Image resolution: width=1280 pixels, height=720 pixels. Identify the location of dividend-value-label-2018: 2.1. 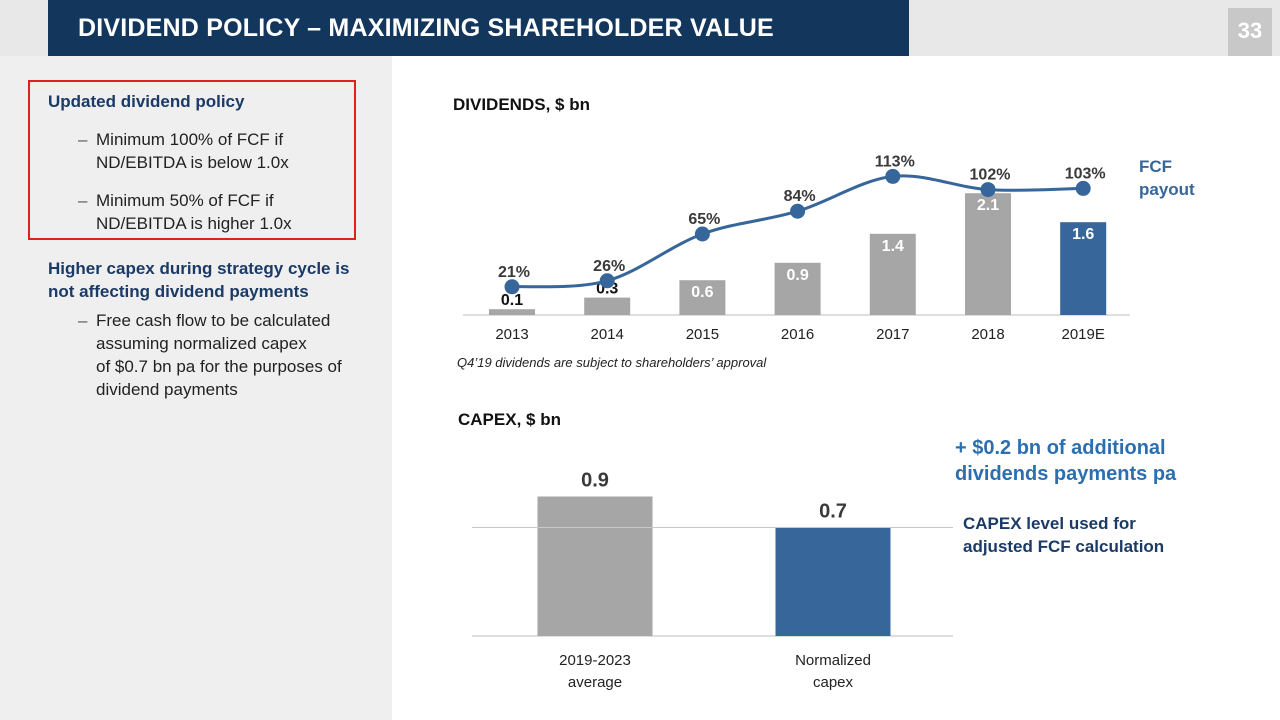
(988, 205).